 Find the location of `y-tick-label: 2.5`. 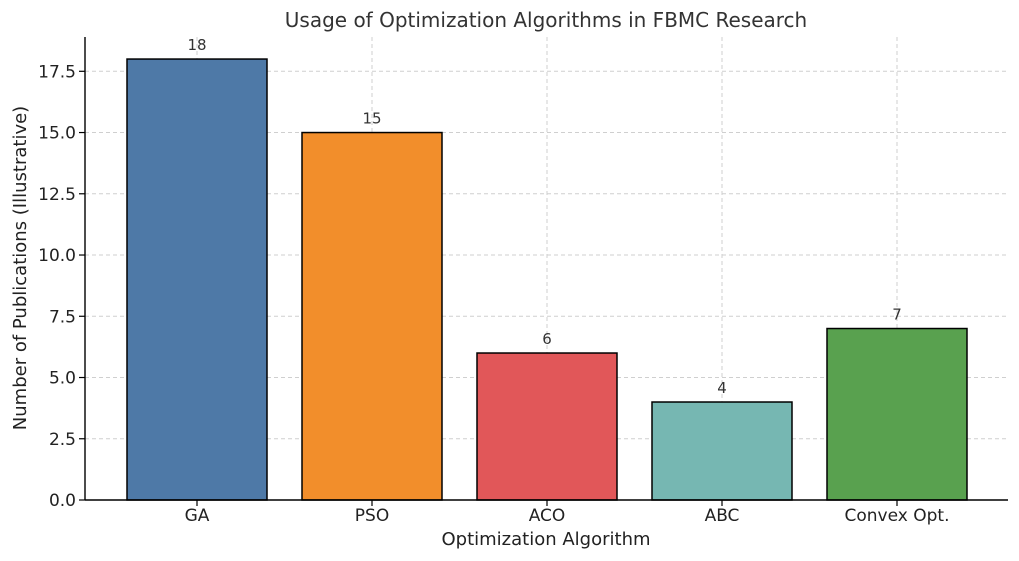

y-tick-label: 2.5 is located at coordinates (62, 440).